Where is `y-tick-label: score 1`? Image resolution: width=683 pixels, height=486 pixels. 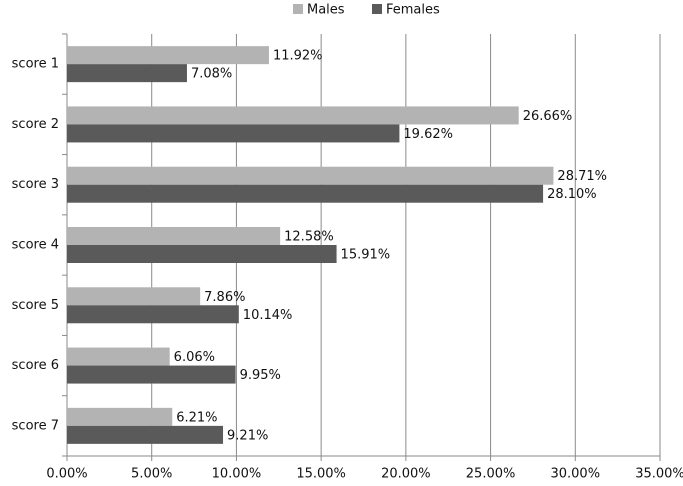 y-tick-label: score 1 is located at coordinates (35, 64).